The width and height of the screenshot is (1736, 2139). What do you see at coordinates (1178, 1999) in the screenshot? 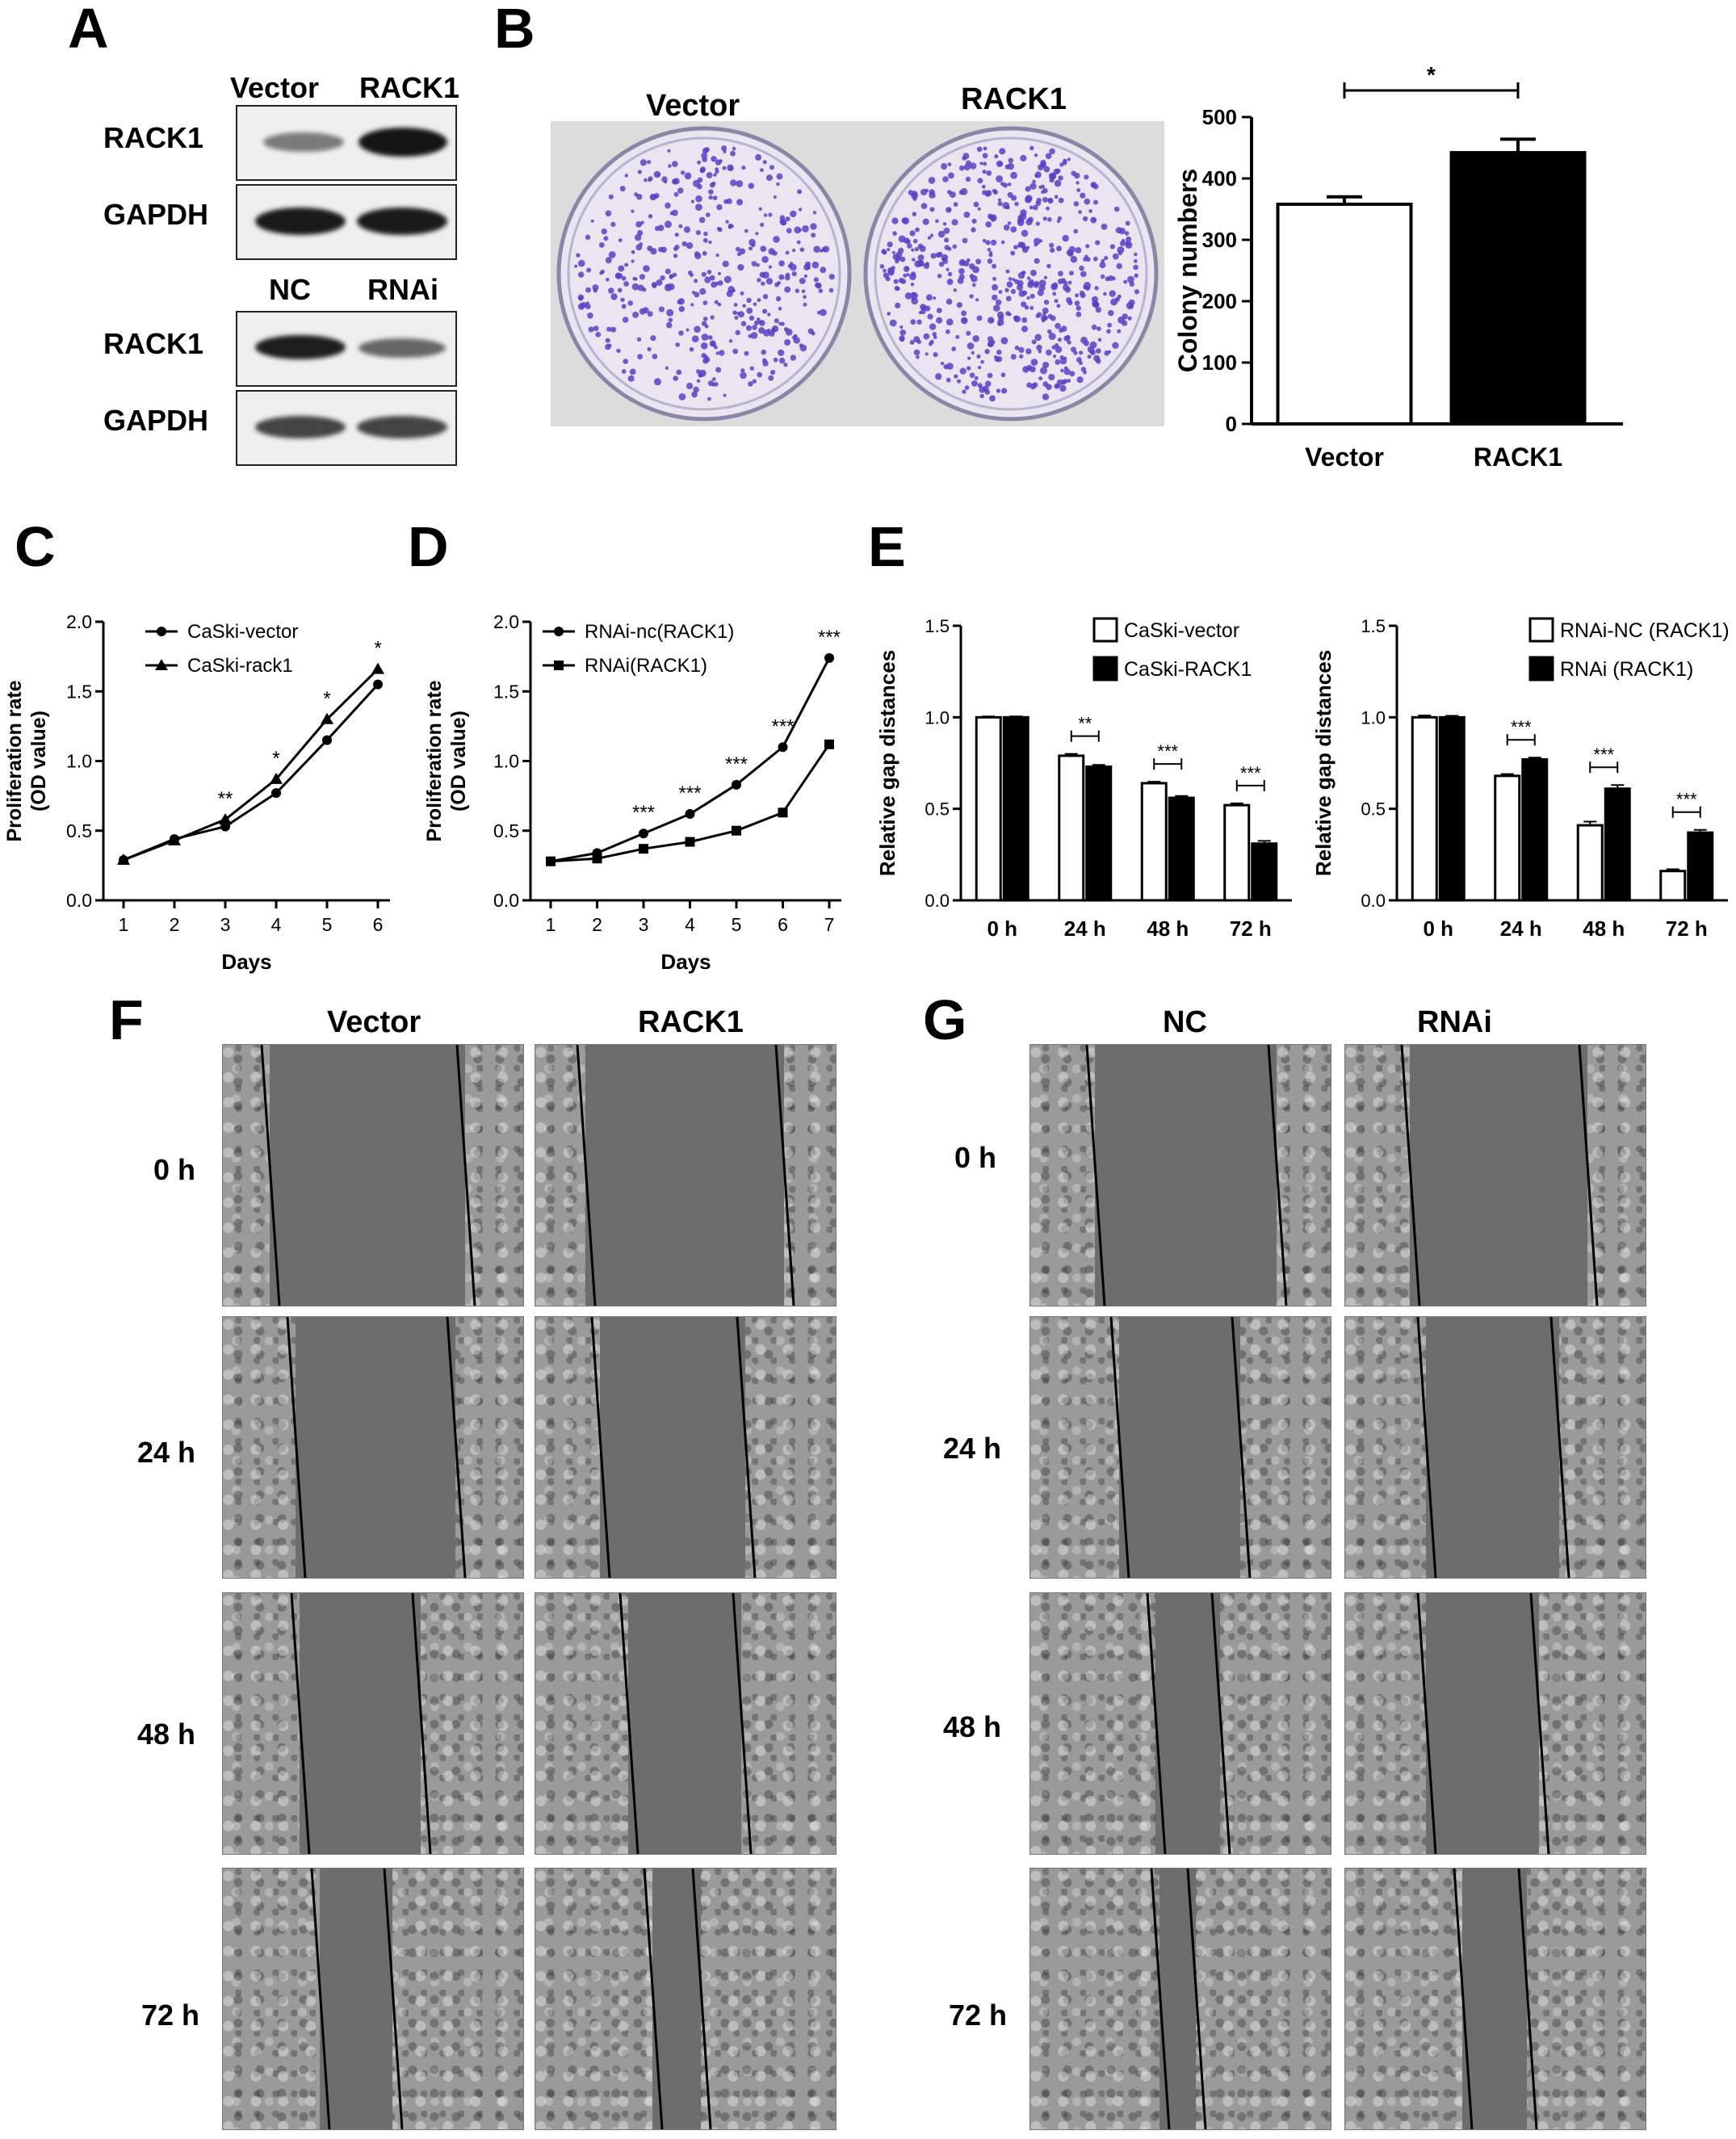
I see `scratch-edges` at bounding box center [1178, 1999].